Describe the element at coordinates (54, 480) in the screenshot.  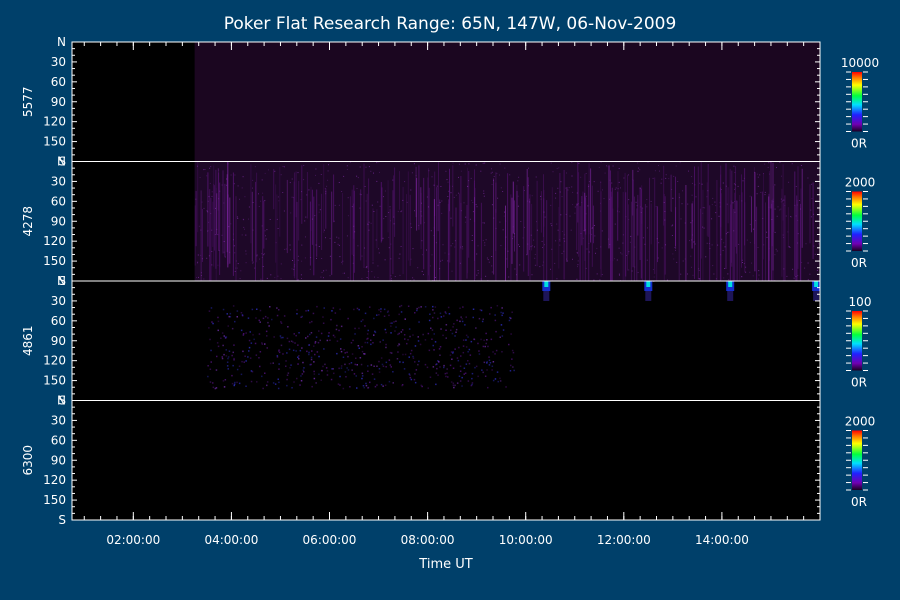
I see `y-tick-label: 120` at that location.